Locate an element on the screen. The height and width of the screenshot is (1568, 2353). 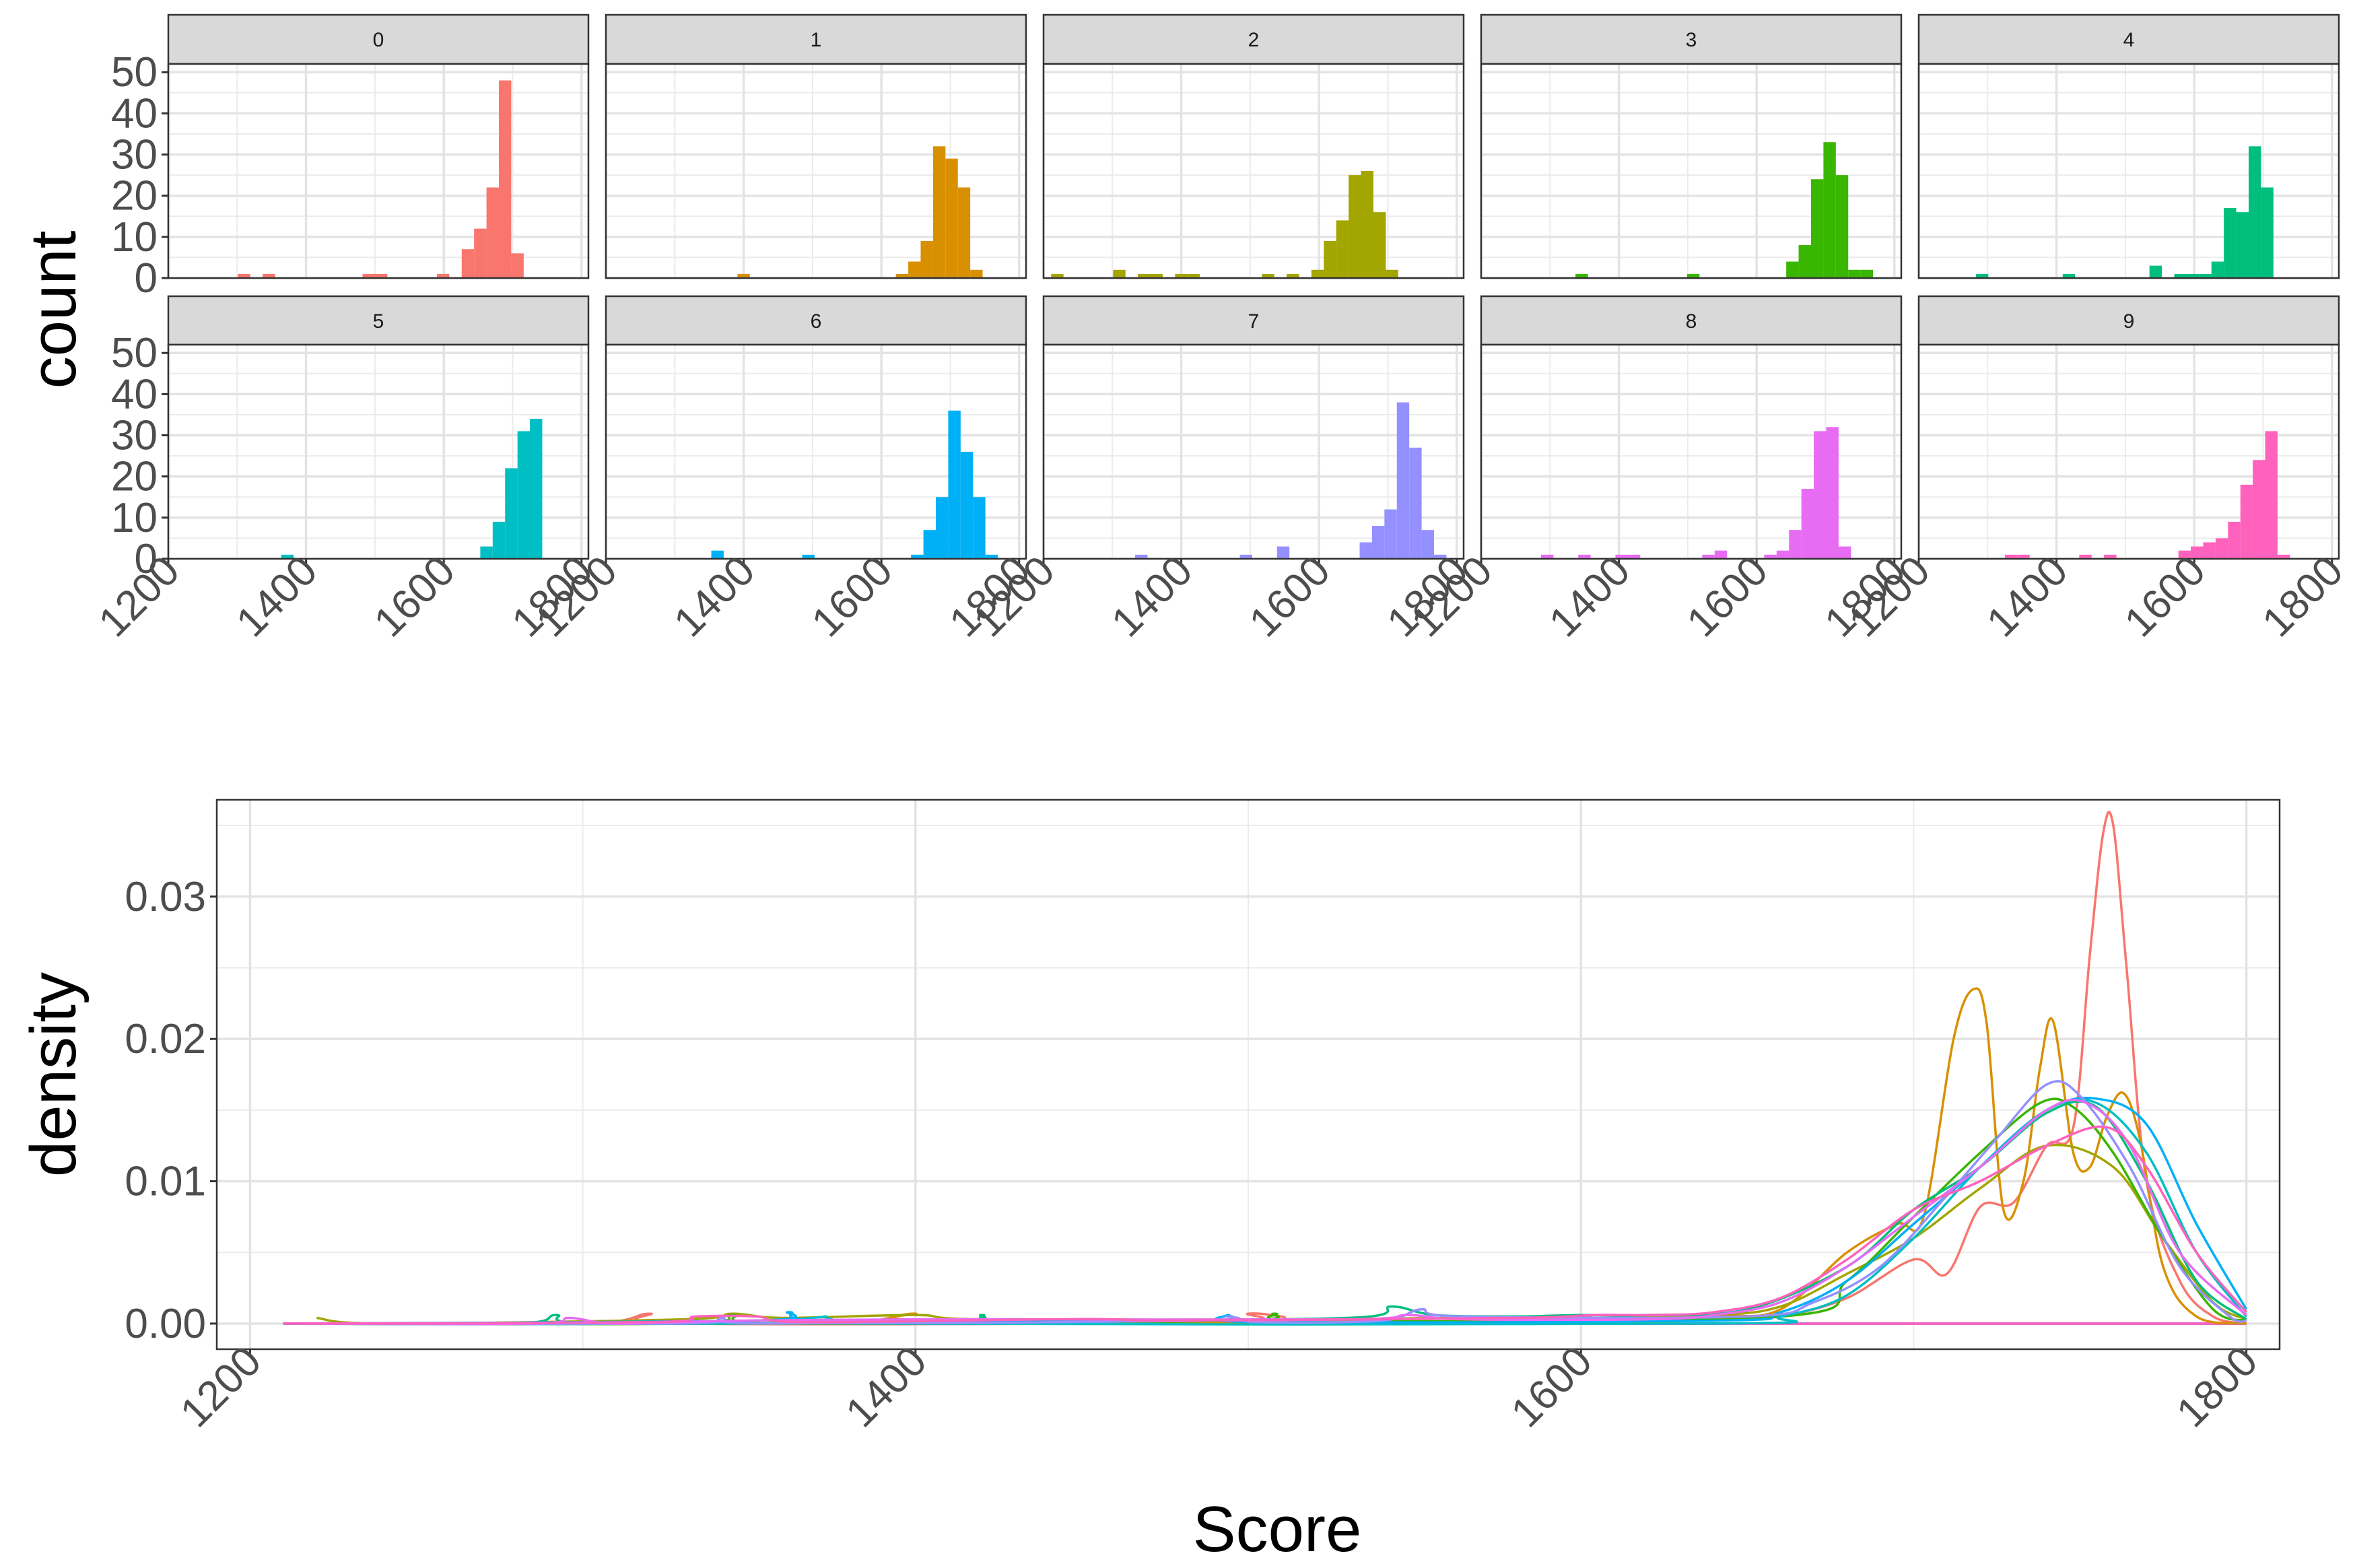
facet-strip-label: 8 is located at coordinates (1691, 321).